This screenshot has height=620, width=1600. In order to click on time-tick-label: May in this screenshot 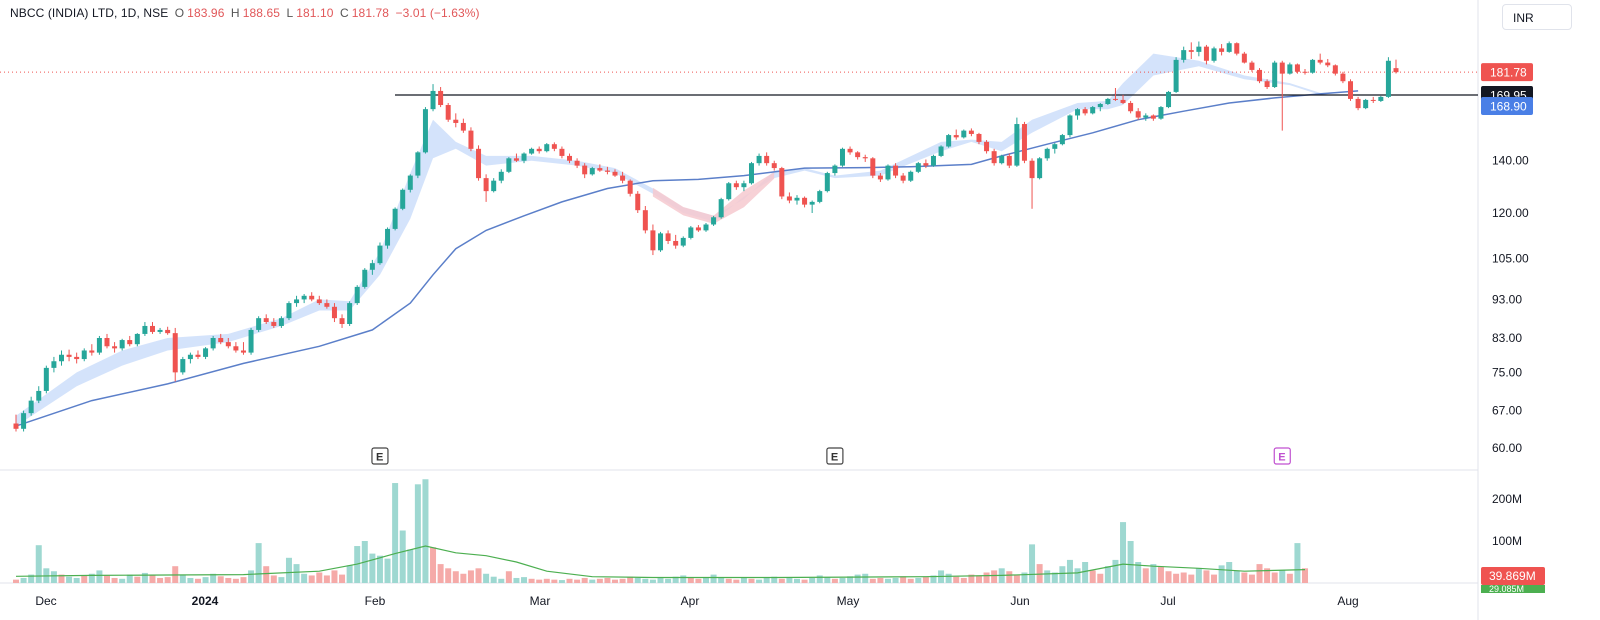, I will do `click(848, 601)`.